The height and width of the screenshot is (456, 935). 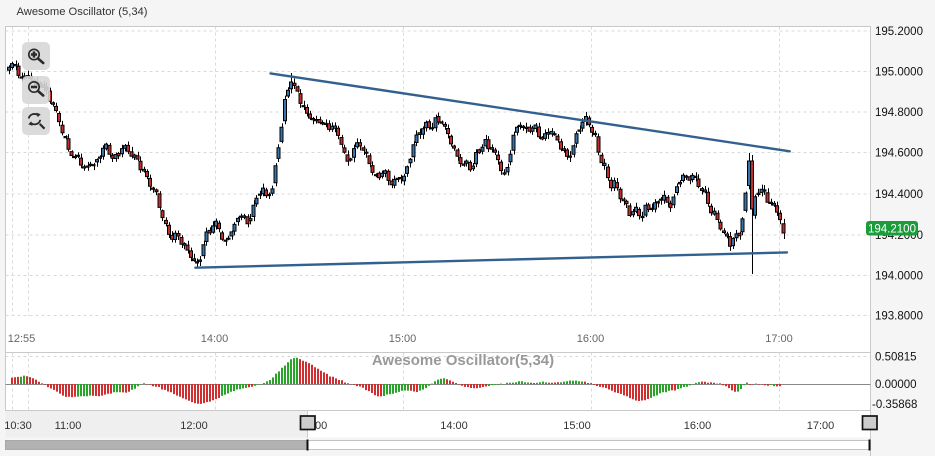 I want to click on svg-text: 11:00, so click(x=68, y=426).